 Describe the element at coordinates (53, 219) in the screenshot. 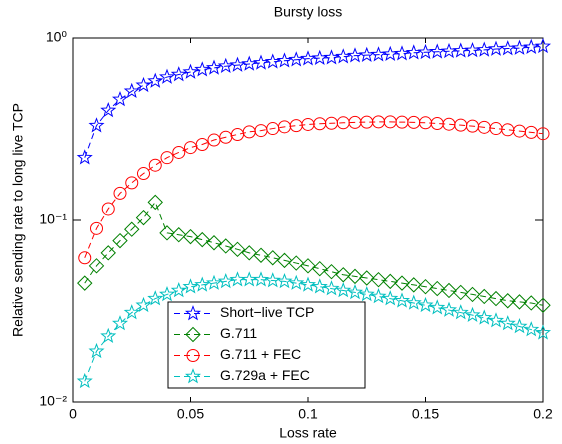

I see `y-tick-label: 10⁻¹` at that location.